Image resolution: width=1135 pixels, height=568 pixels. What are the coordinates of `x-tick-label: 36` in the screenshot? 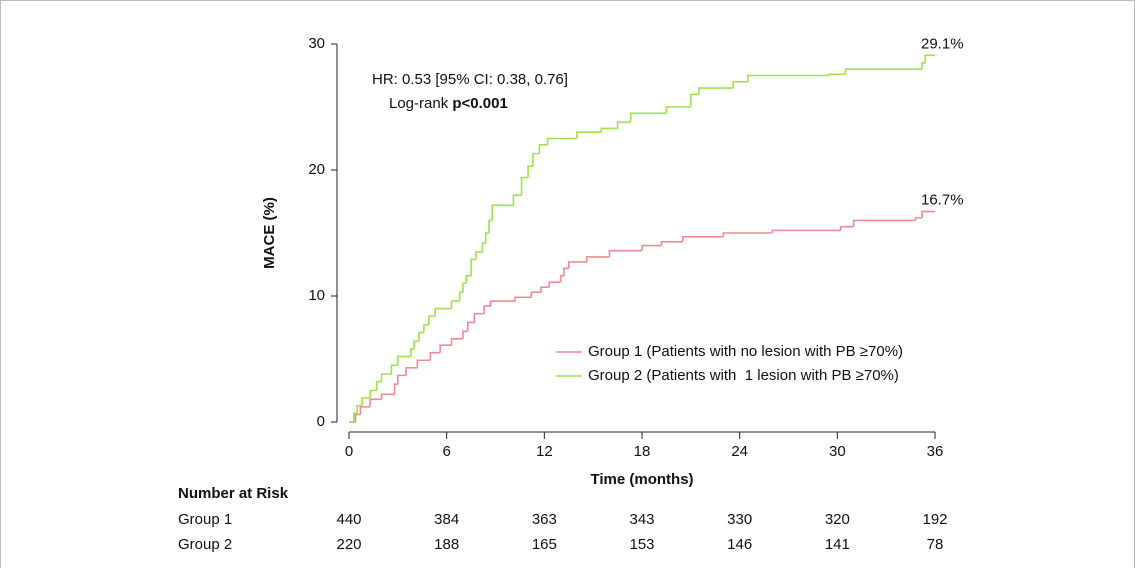 It's located at (935, 451).